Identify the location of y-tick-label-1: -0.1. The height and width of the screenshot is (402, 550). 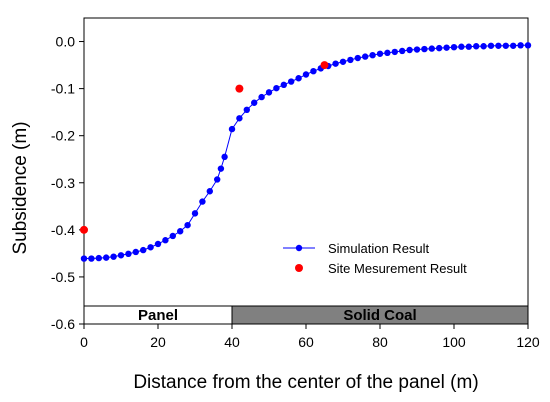
(63, 89).